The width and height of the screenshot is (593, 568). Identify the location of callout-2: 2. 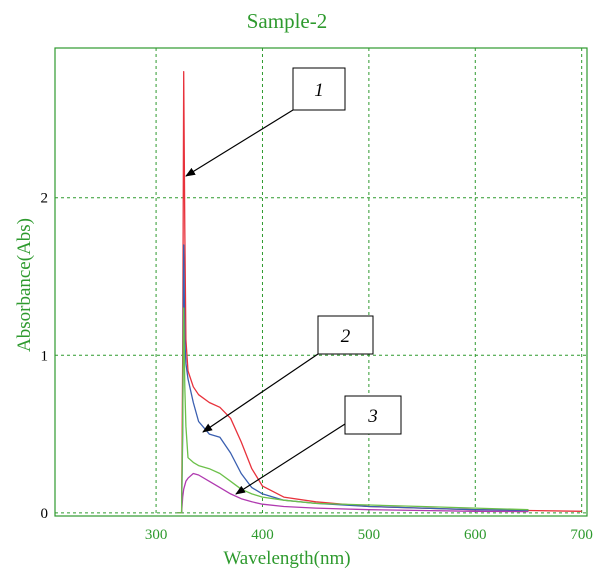
(288, 374).